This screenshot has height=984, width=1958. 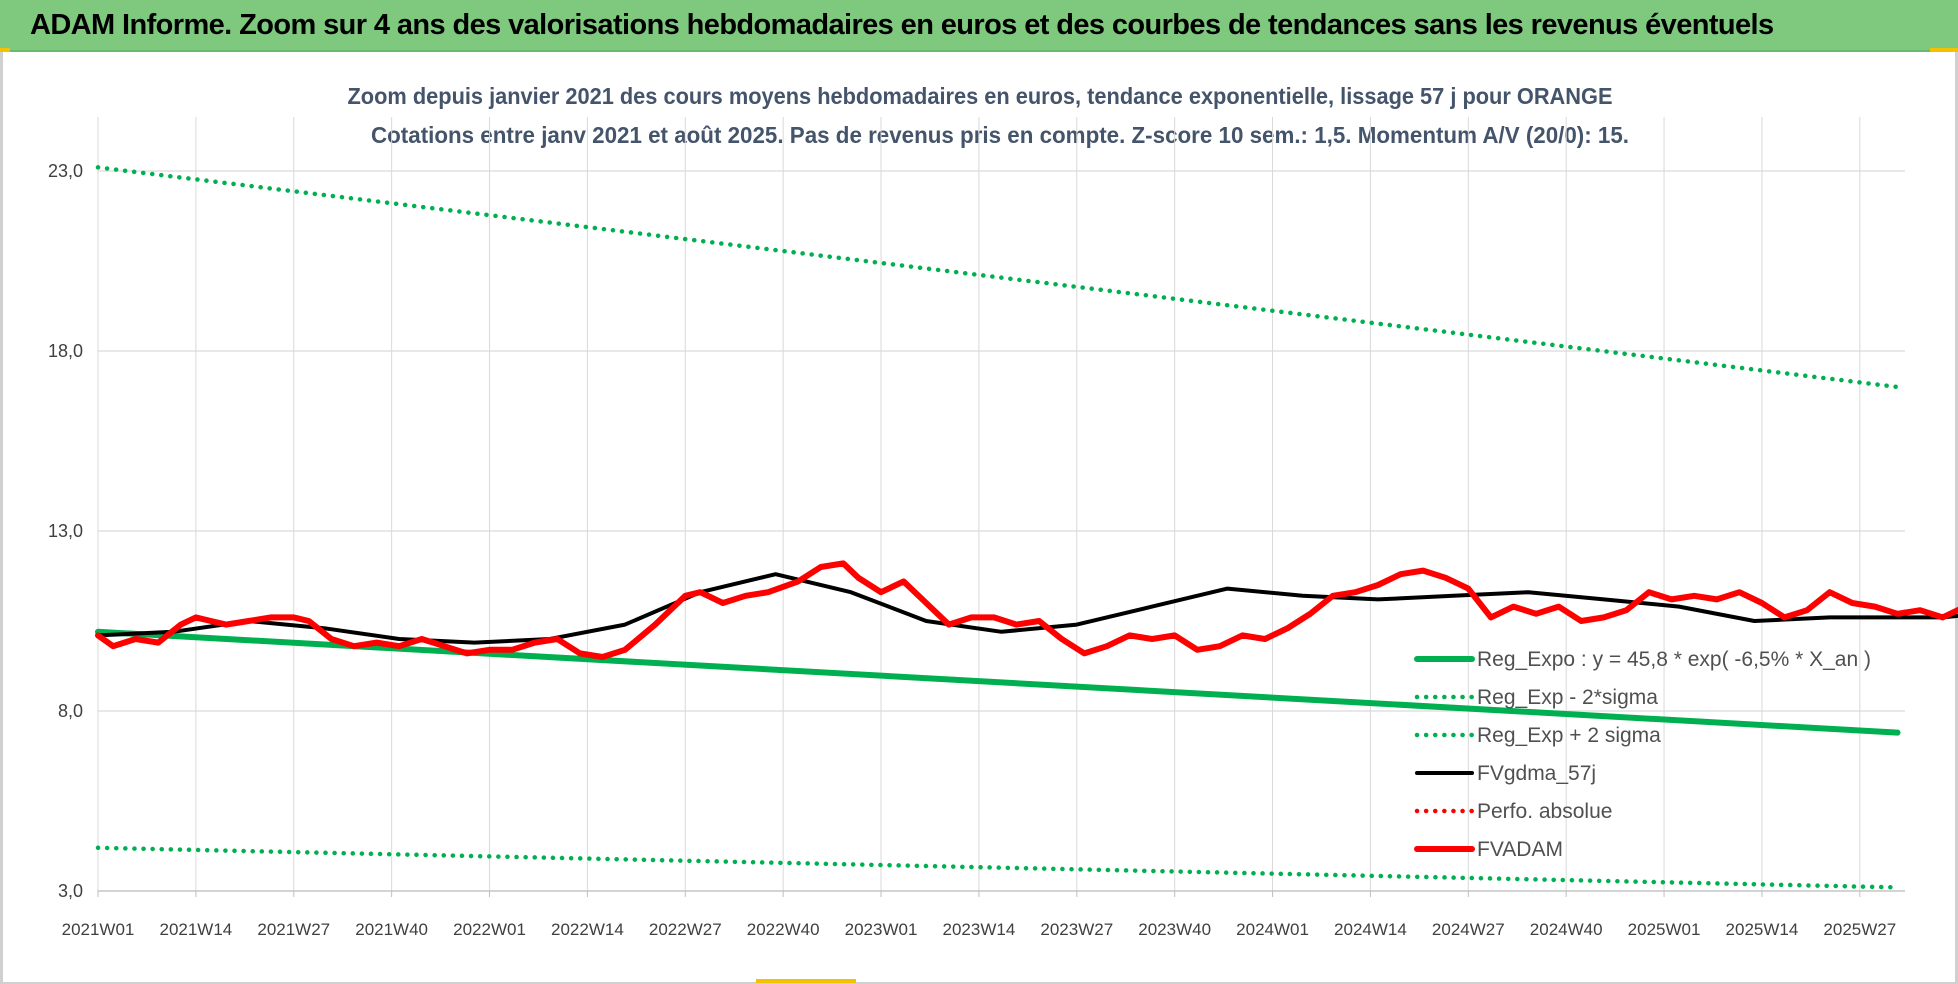 What do you see at coordinates (65, 351) in the screenshot?
I see `y-tick-label: 18,0` at bounding box center [65, 351].